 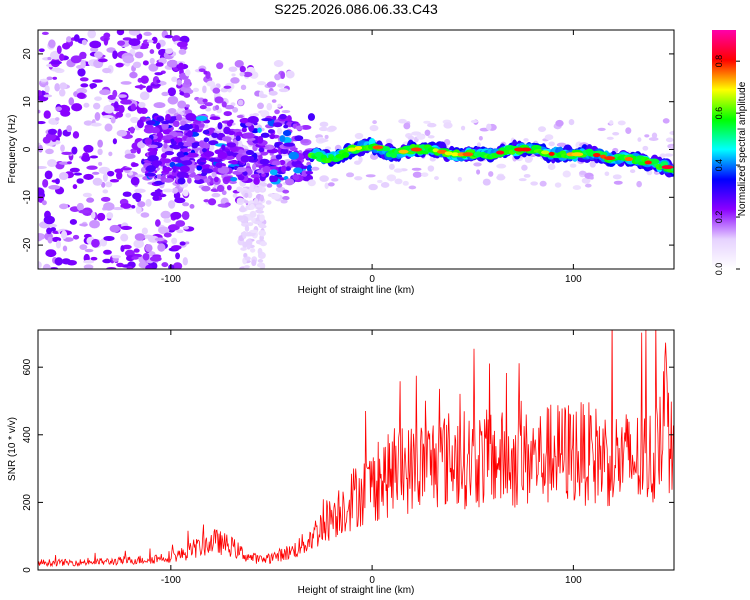 What do you see at coordinates (719, 61) in the screenshot?
I see `colorbar-tick-label: 0.8` at bounding box center [719, 61].